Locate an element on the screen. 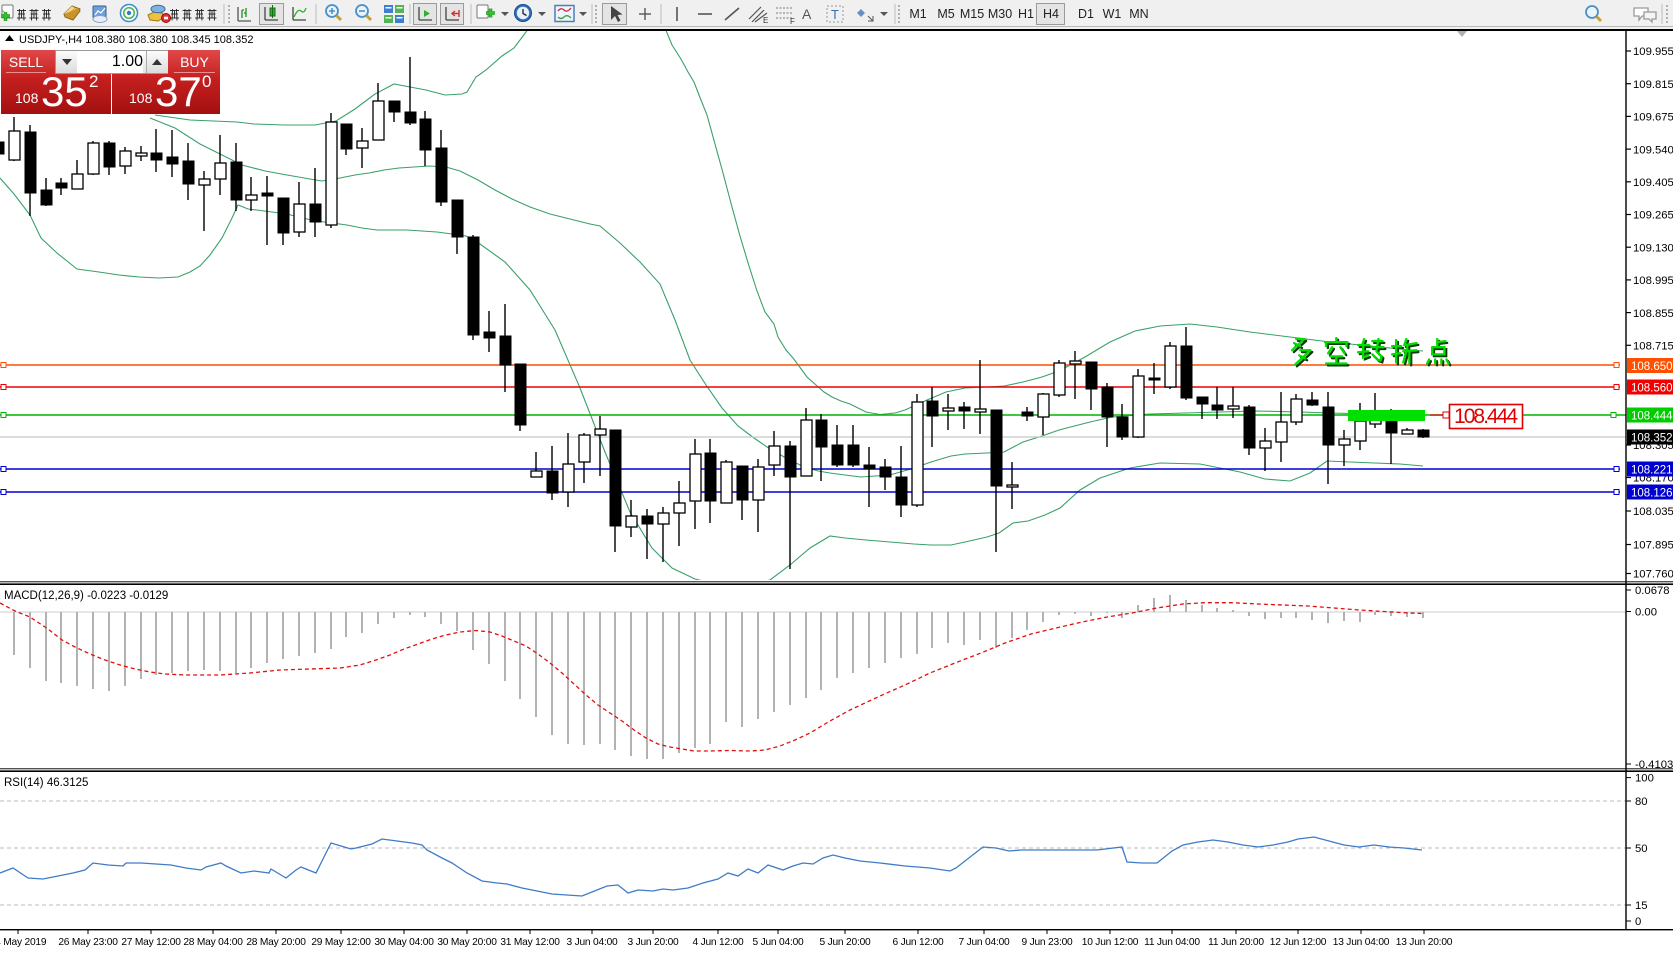 The image size is (1673, 953). svg-text: 108.352 is located at coordinates (1652, 438).